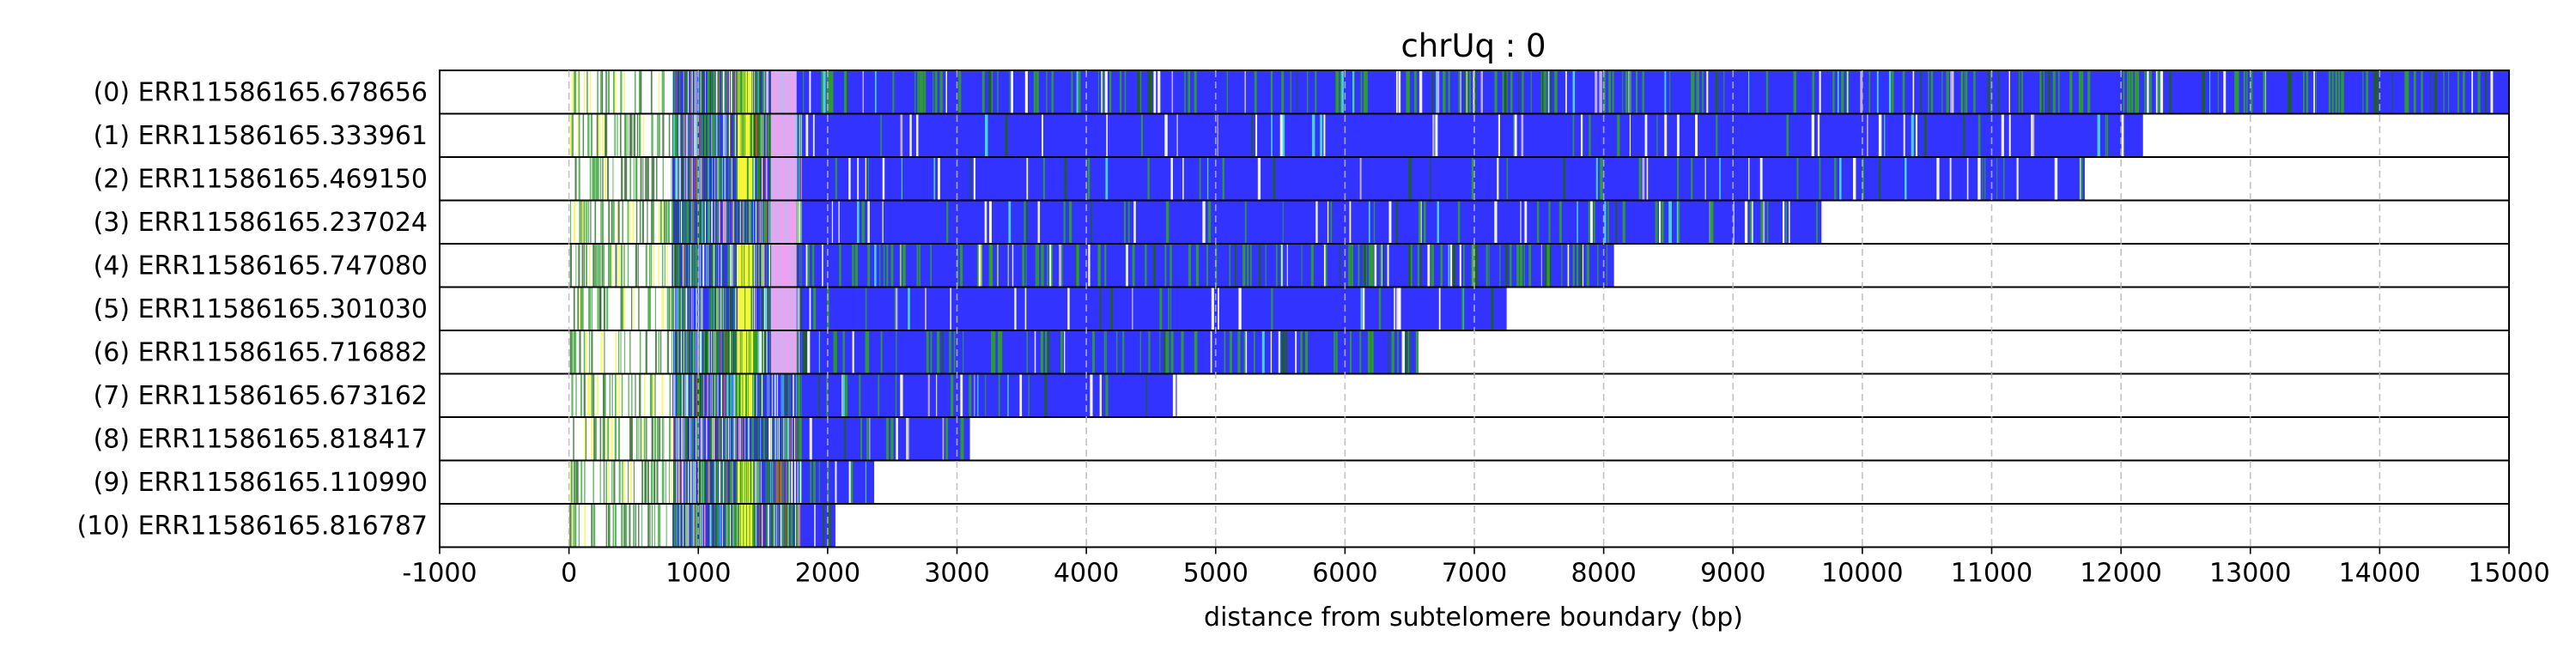 The width and height of the screenshot is (2576, 660). What do you see at coordinates (261, 309) in the screenshot?
I see `read-label: (5) ERR11586165.301030` at bounding box center [261, 309].